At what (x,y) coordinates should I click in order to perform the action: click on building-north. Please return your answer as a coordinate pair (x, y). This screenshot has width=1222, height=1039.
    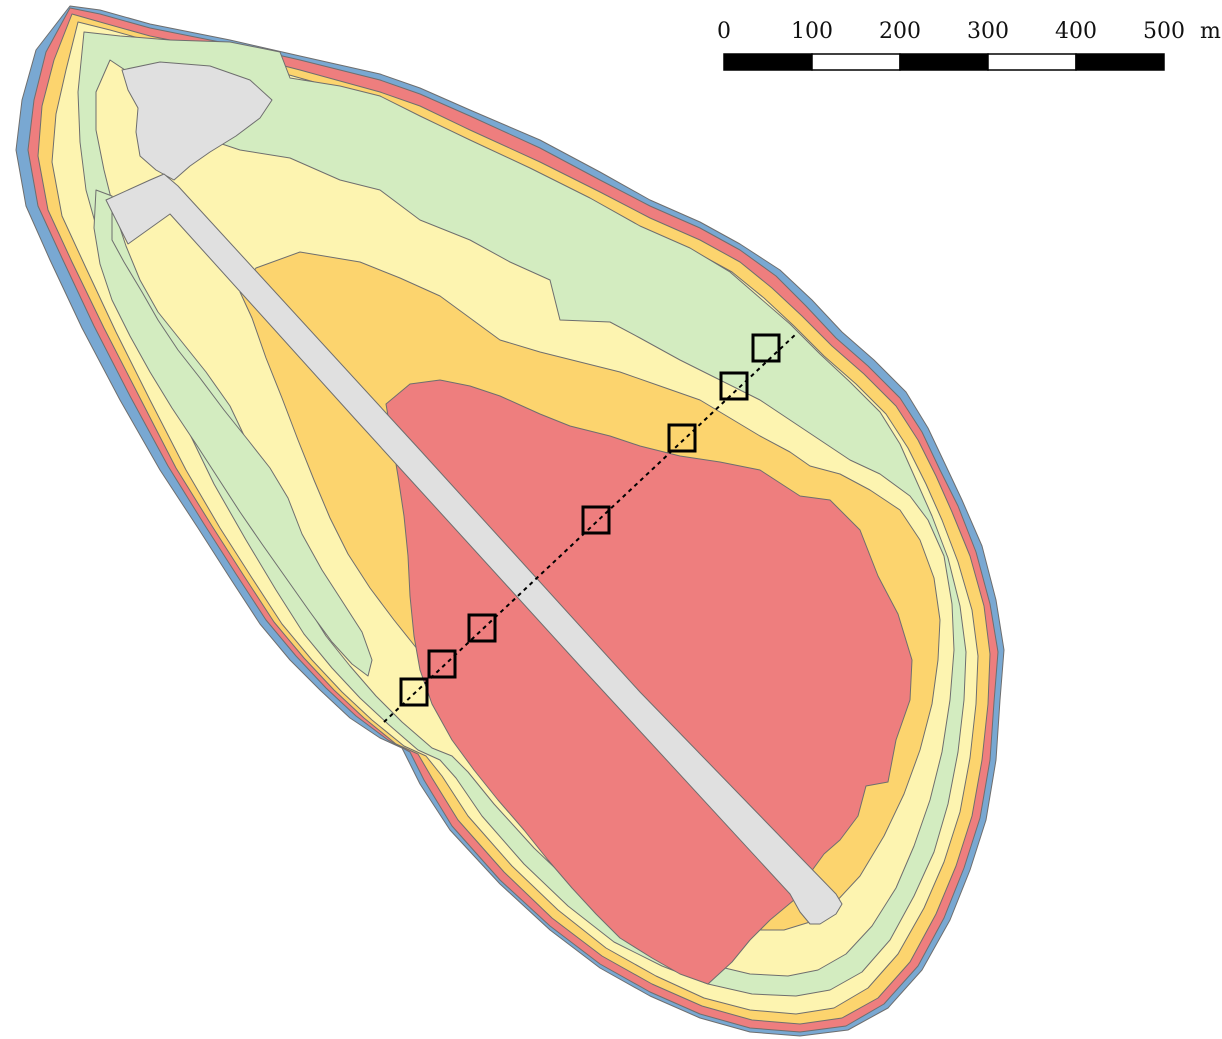
    Looking at the image, I should click on (197, 121).